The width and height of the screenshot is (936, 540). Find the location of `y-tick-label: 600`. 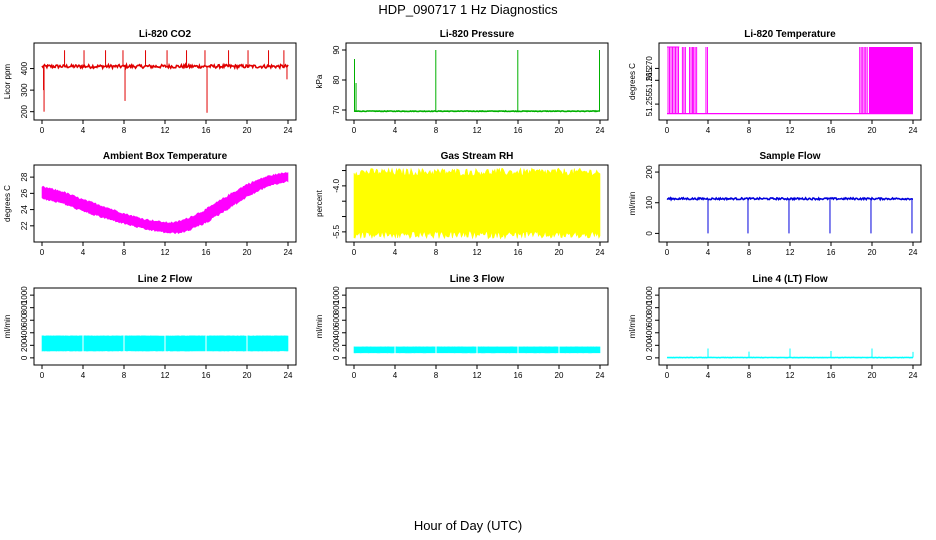

y-tick-label: 600 is located at coordinates (24, 320).